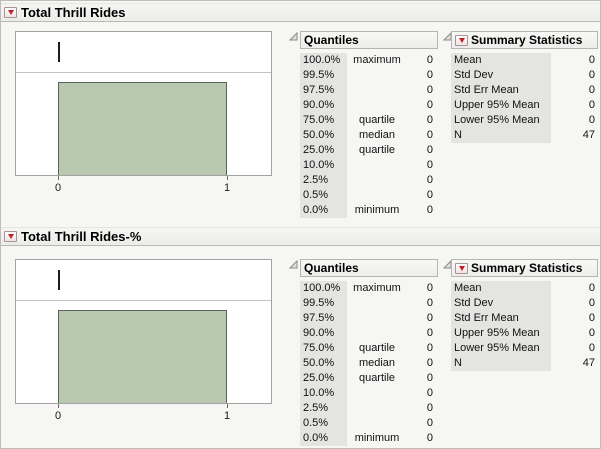 This screenshot has height=449, width=601. What do you see at coordinates (323, 333) in the screenshot?
I see `quantile-pct: 90.0%` at bounding box center [323, 333].